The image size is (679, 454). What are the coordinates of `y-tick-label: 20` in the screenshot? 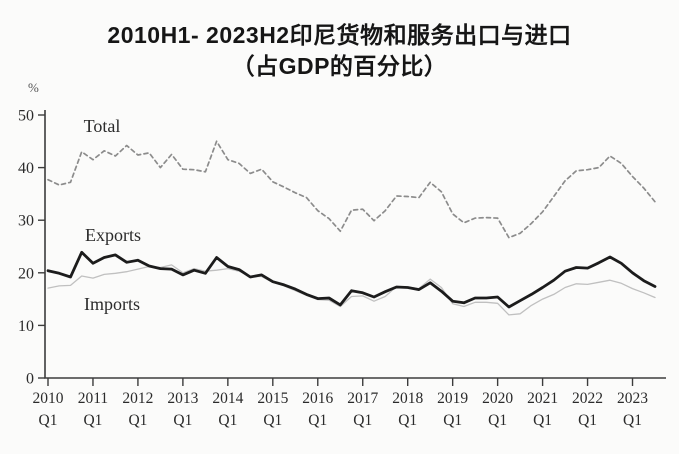 It's located at (26, 273).